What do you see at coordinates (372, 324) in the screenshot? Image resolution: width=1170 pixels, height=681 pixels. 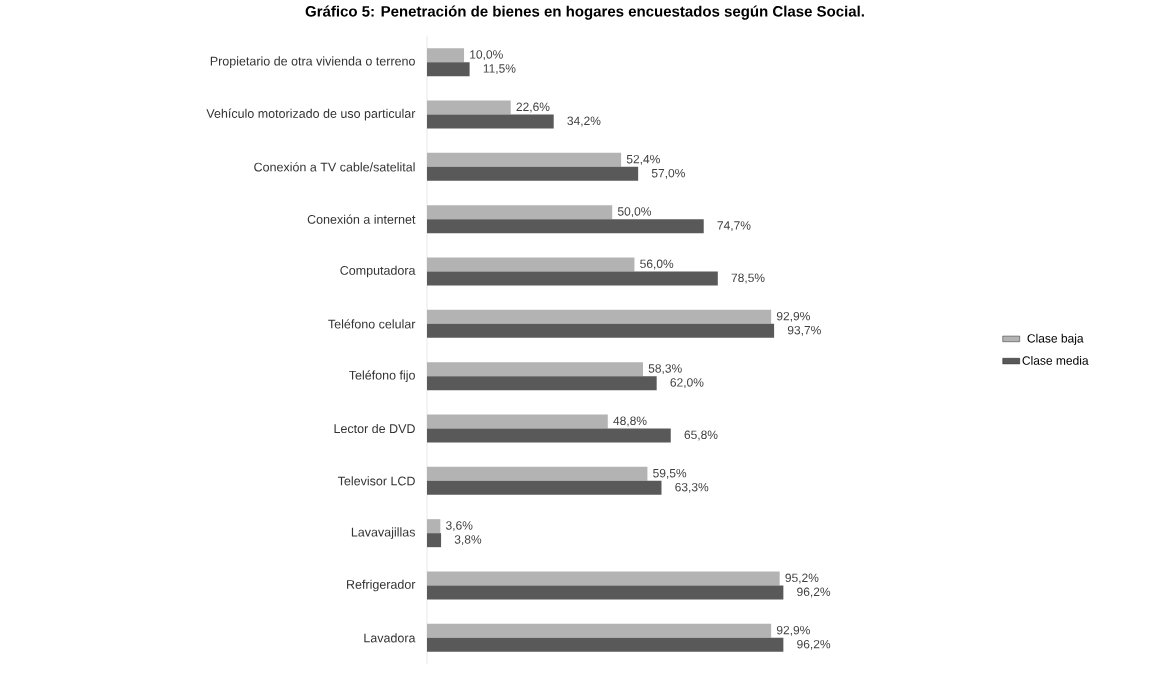 I see `y-tick-label: Teléfono celular` at bounding box center [372, 324].